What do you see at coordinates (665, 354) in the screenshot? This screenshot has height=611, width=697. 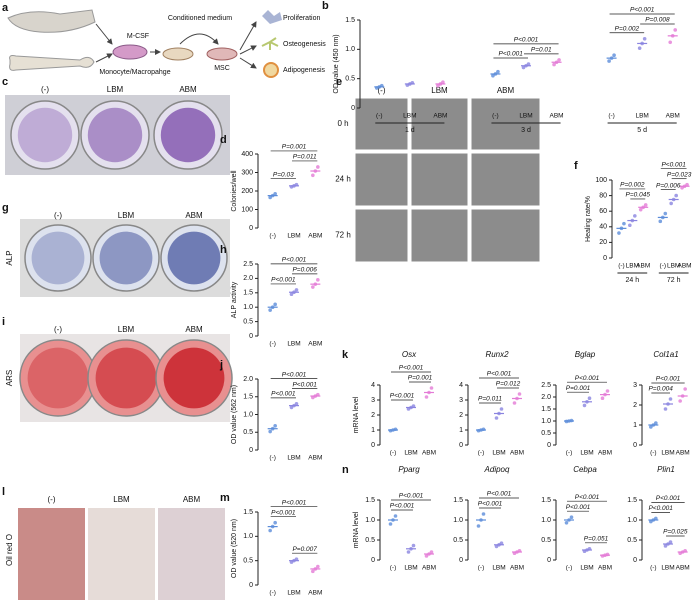 I see `chart-title: Col1a1` at bounding box center [665, 354].